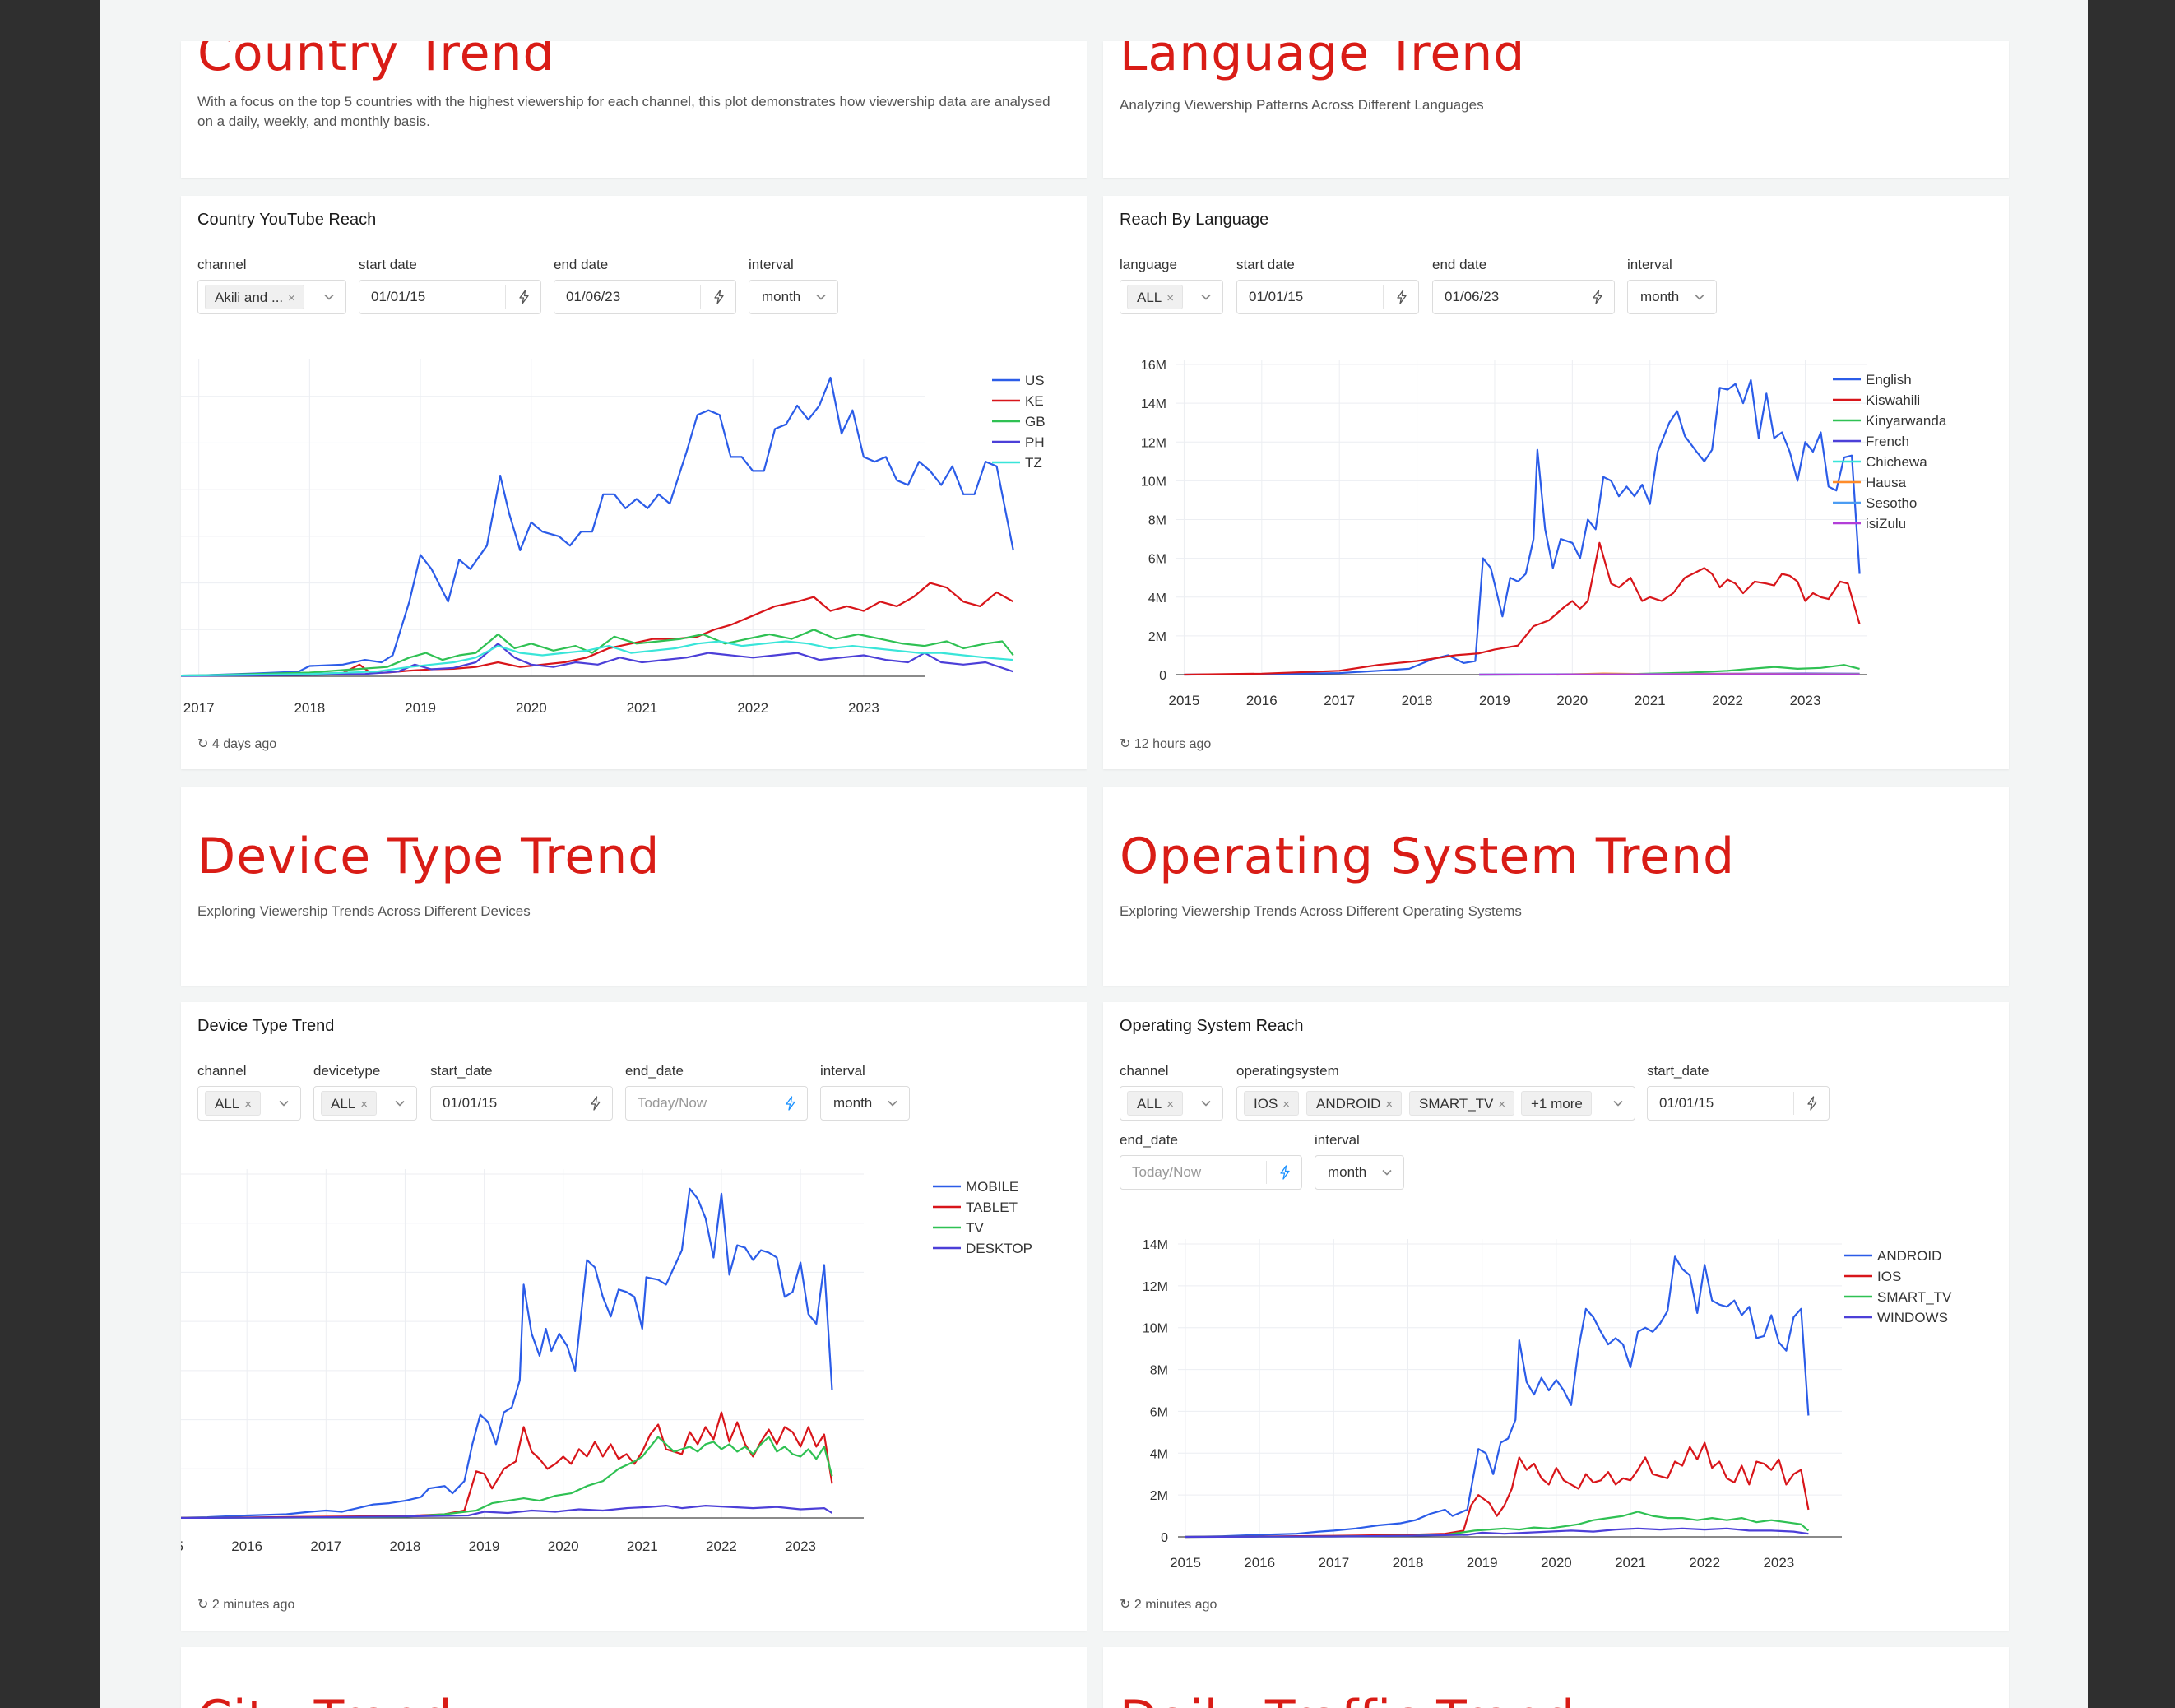  I want to click on devicetype-select: ALL ×, so click(365, 1104).